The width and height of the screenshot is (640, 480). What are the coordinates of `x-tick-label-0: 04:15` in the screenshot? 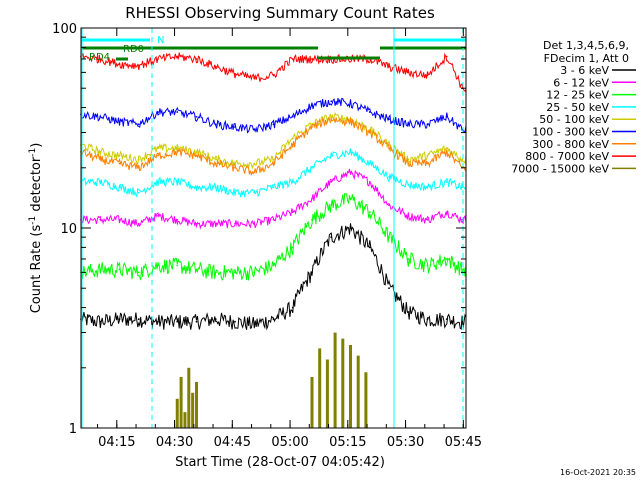 It's located at (116, 442).